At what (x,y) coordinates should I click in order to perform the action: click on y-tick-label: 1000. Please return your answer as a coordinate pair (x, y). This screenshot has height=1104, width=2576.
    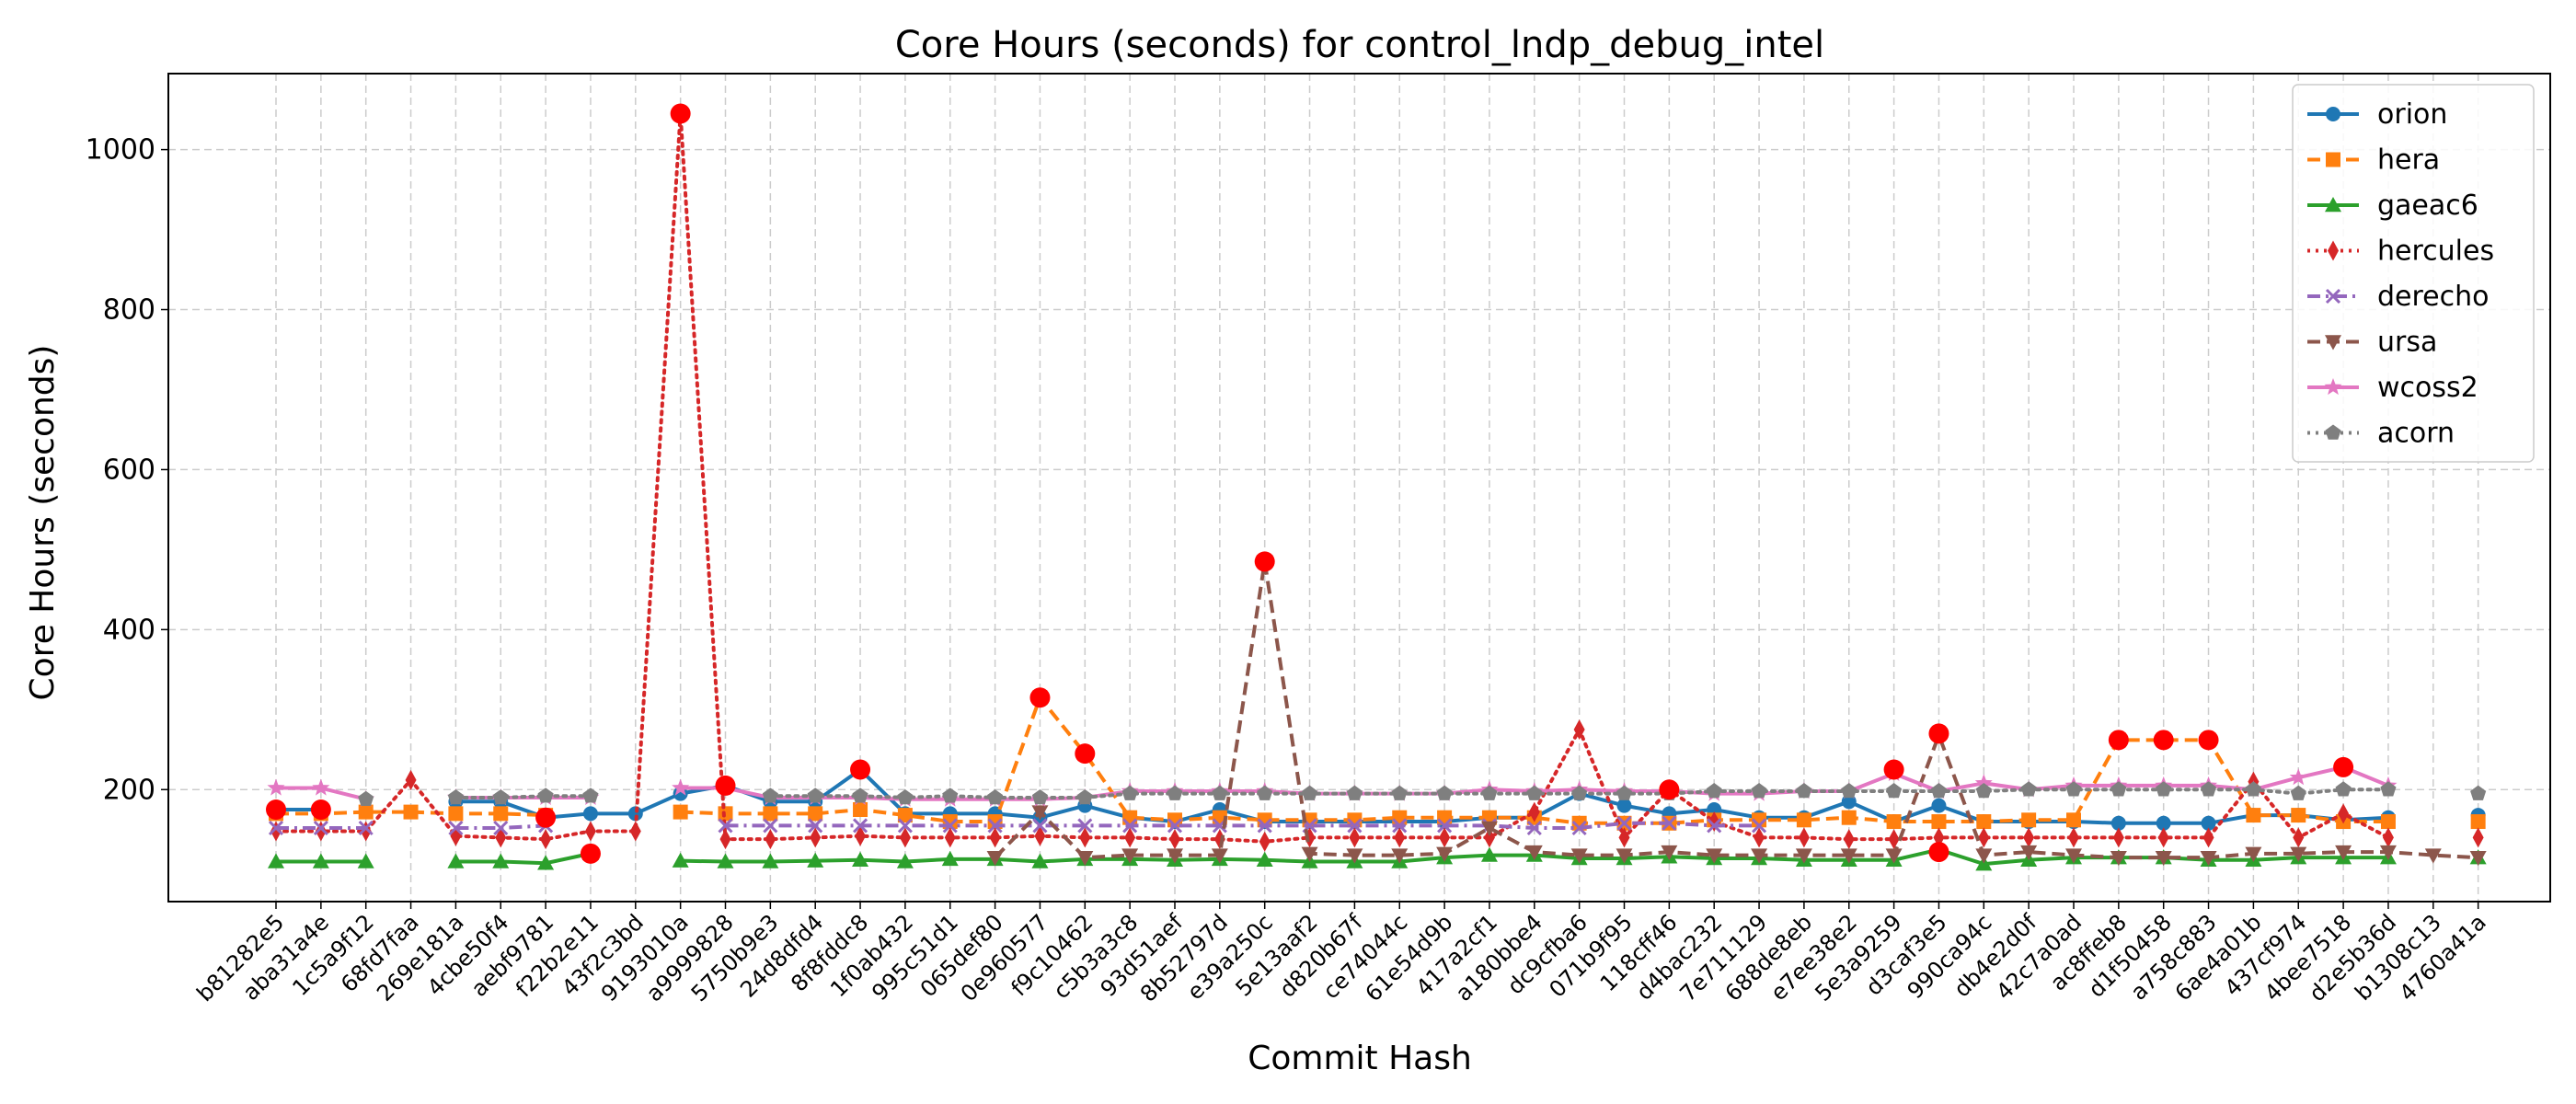
    Looking at the image, I should click on (120, 150).